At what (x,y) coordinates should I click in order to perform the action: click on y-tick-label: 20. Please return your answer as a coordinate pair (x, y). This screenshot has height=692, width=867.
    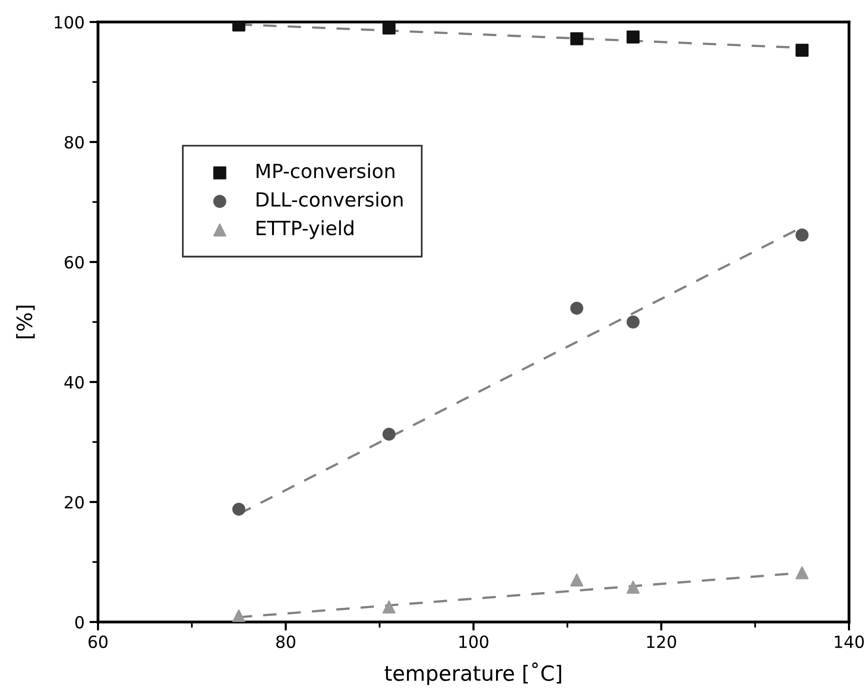
    Looking at the image, I should click on (74, 502).